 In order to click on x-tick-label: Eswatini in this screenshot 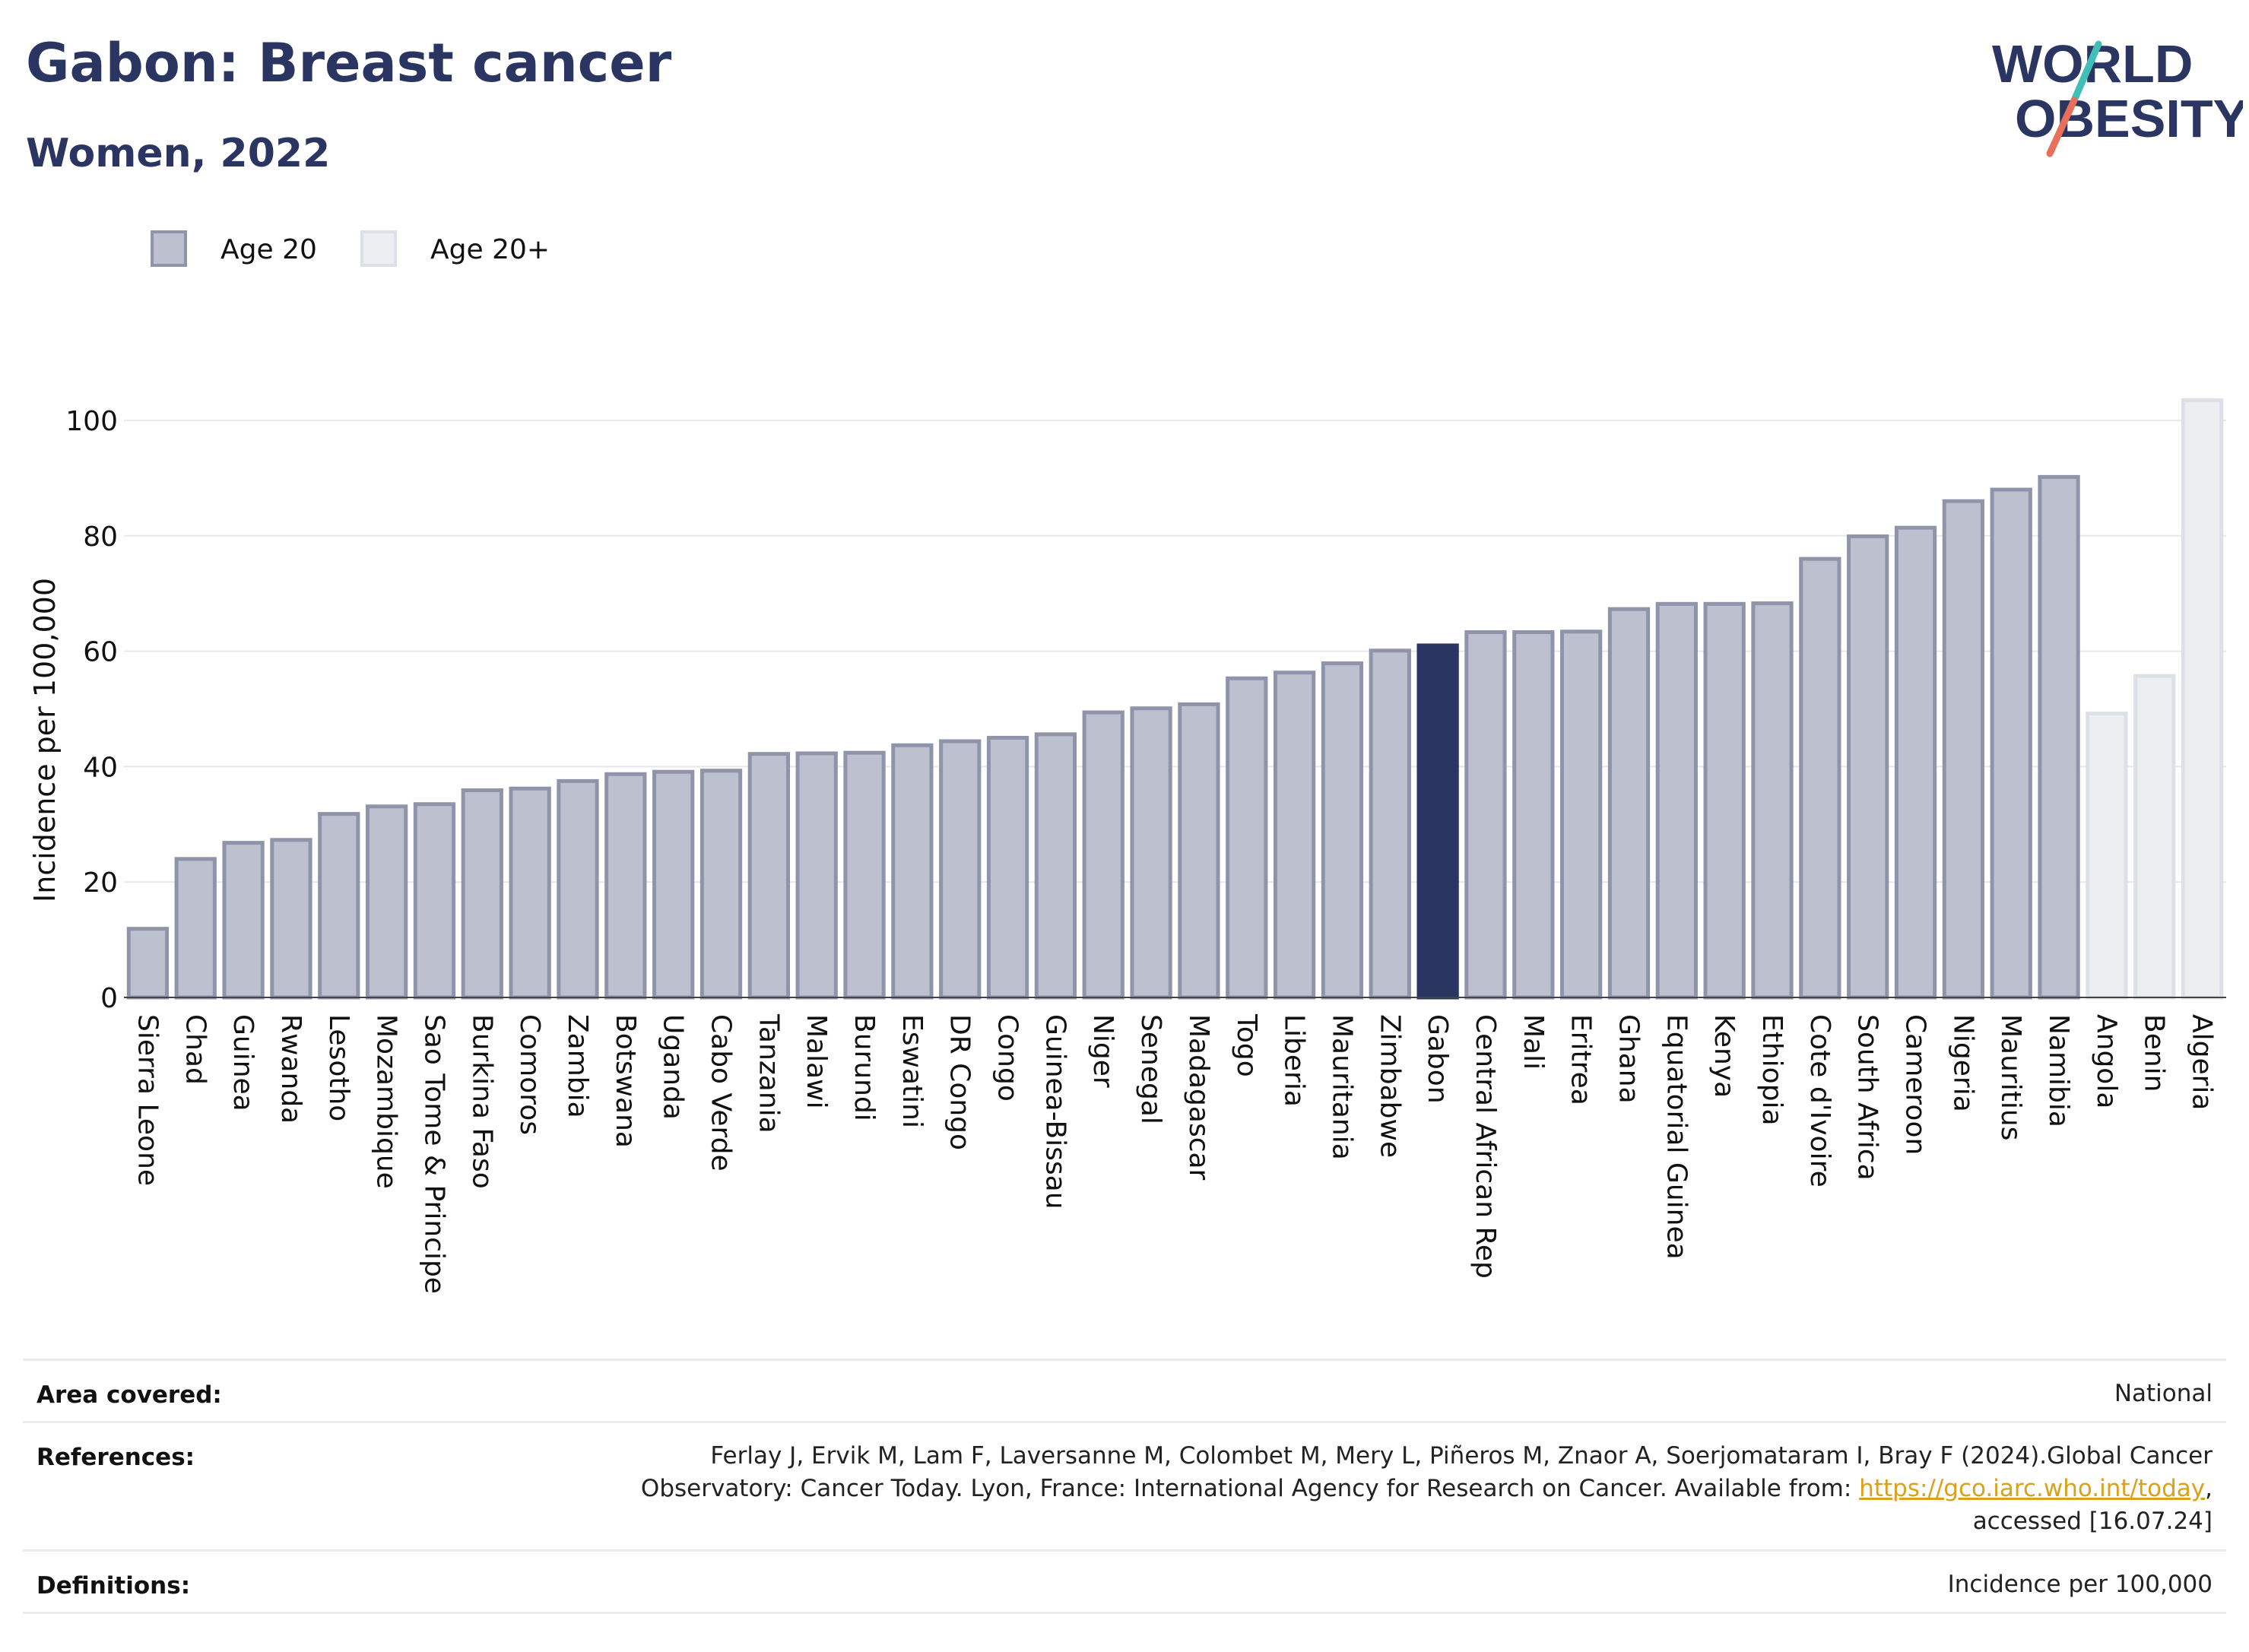, I will do `click(912, 1071)`.